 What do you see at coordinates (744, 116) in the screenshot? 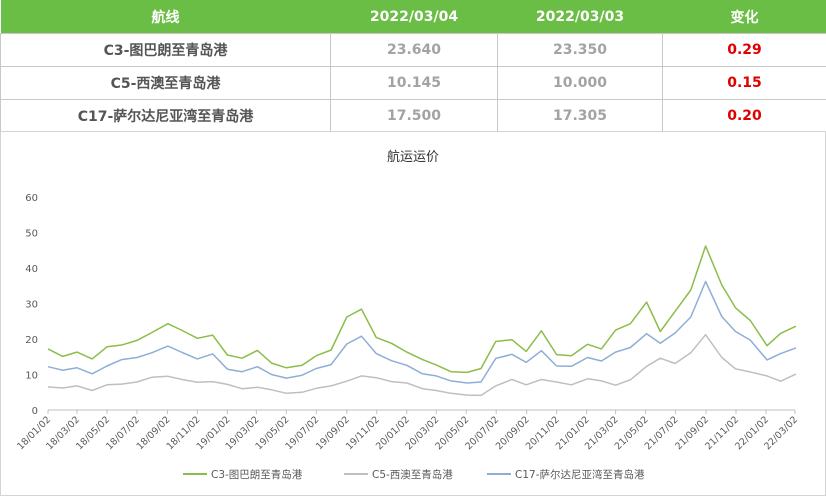
I see `rate-change: 0.20` at bounding box center [744, 116].